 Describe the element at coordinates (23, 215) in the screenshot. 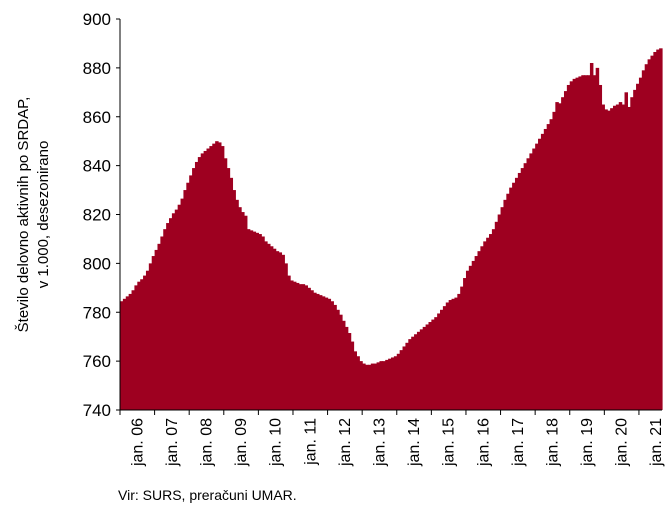

I see `y-axis-label-line: Število delovno aktivnih po SRDAP,` at that location.